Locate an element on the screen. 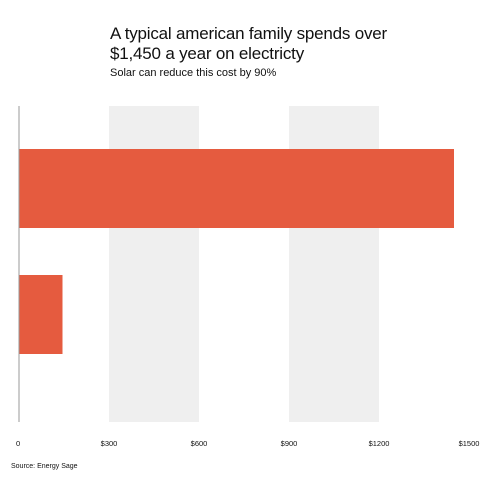  x-tick-label: $300 is located at coordinates (109, 443).